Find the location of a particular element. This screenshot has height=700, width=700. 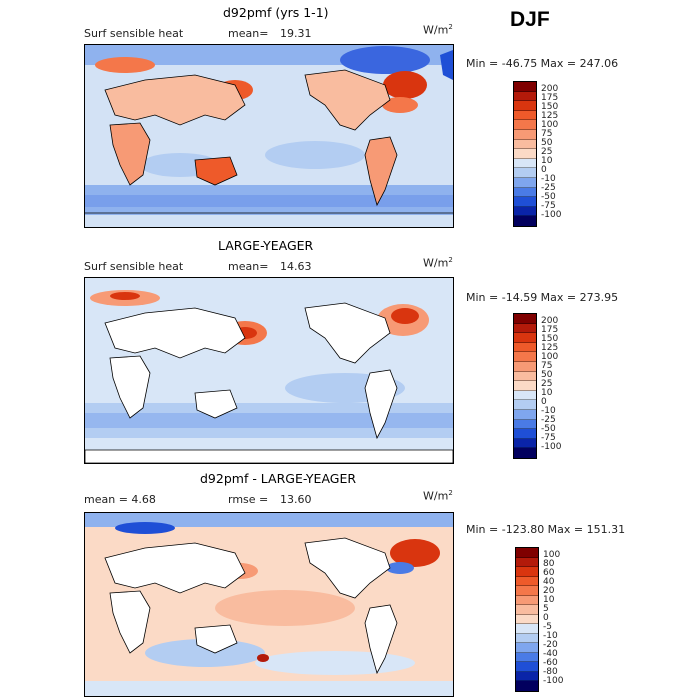

cbar-2-label: -100 is located at coordinates (551, 447).